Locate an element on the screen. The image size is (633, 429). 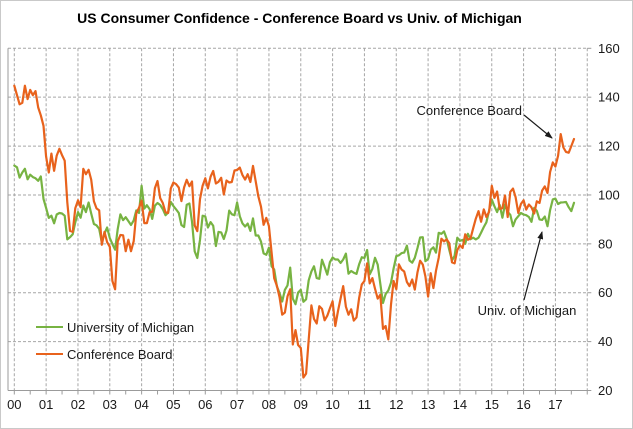
svg-text: 60 is located at coordinates (605, 292).